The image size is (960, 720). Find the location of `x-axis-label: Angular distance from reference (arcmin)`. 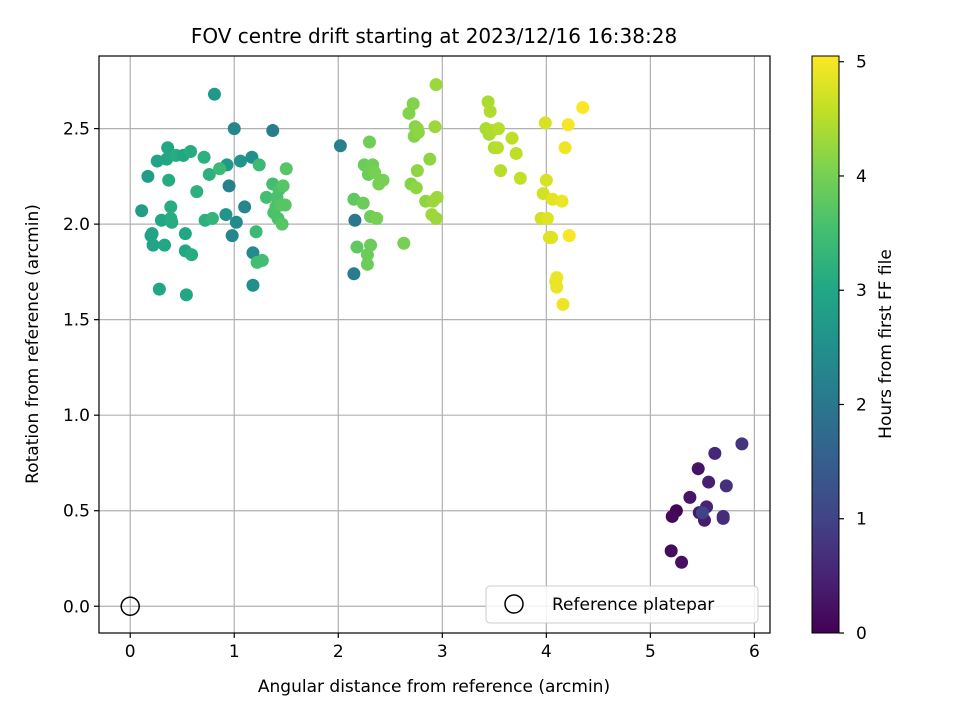

x-axis-label: Angular distance from reference (arcmin) is located at coordinates (434, 687).